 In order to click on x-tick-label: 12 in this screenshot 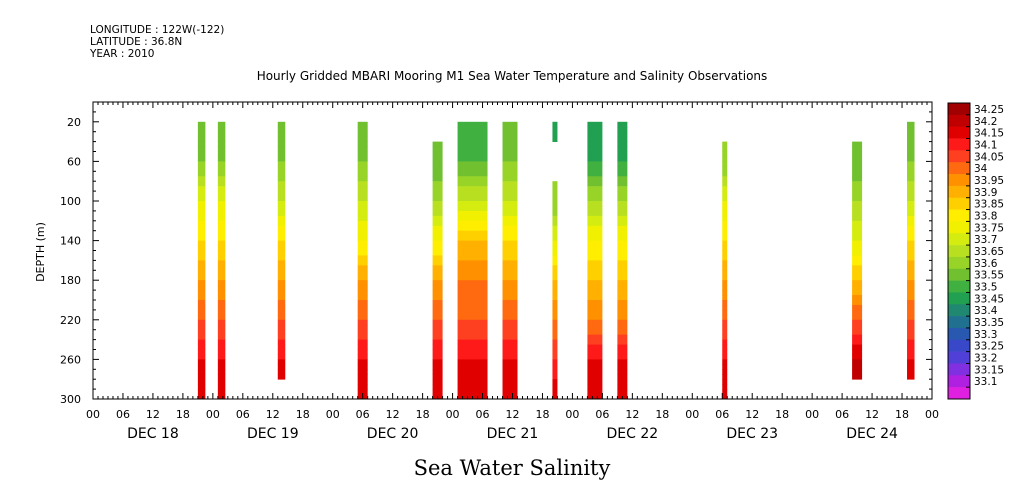, I will do `click(872, 414)`.